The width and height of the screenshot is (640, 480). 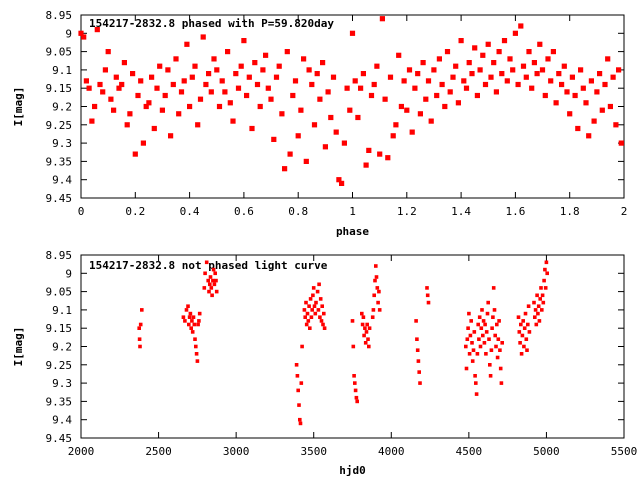 What do you see at coordinates (68, 33) in the screenshot?
I see `phased-y-tick-label: 9` at bounding box center [68, 33].